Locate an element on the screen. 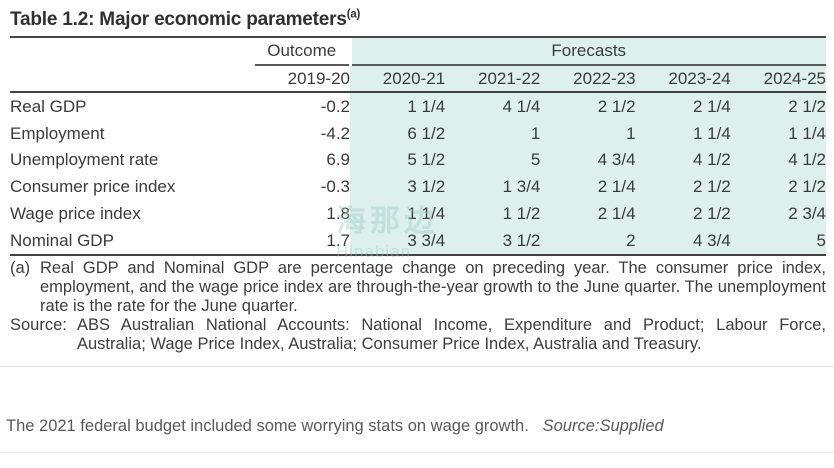 This screenshot has height=468, width=834. footnote-marker: (a) is located at coordinates (20, 268).